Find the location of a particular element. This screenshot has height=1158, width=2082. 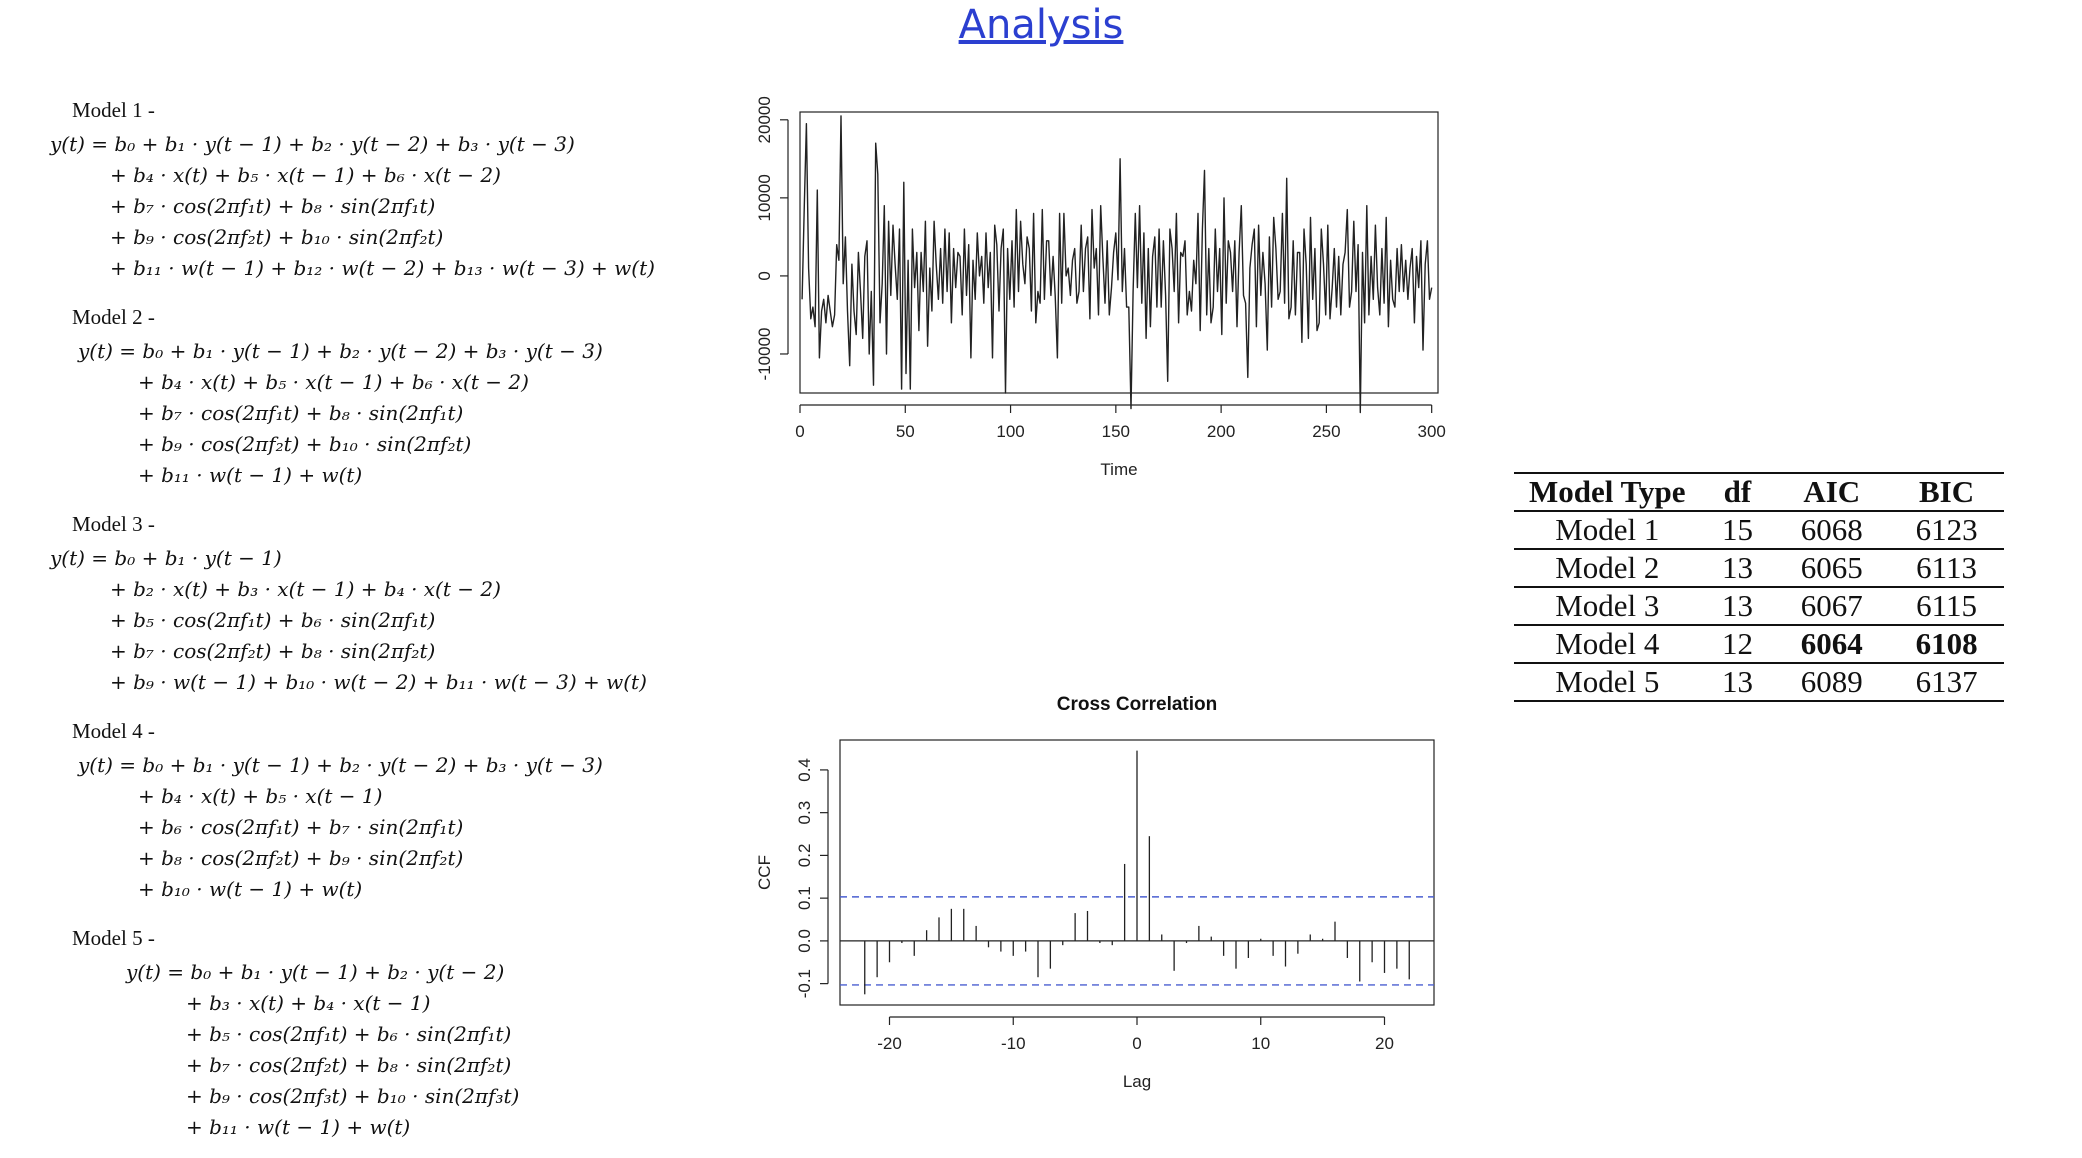

x-tick-label: 20 is located at coordinates (1384, 1043).